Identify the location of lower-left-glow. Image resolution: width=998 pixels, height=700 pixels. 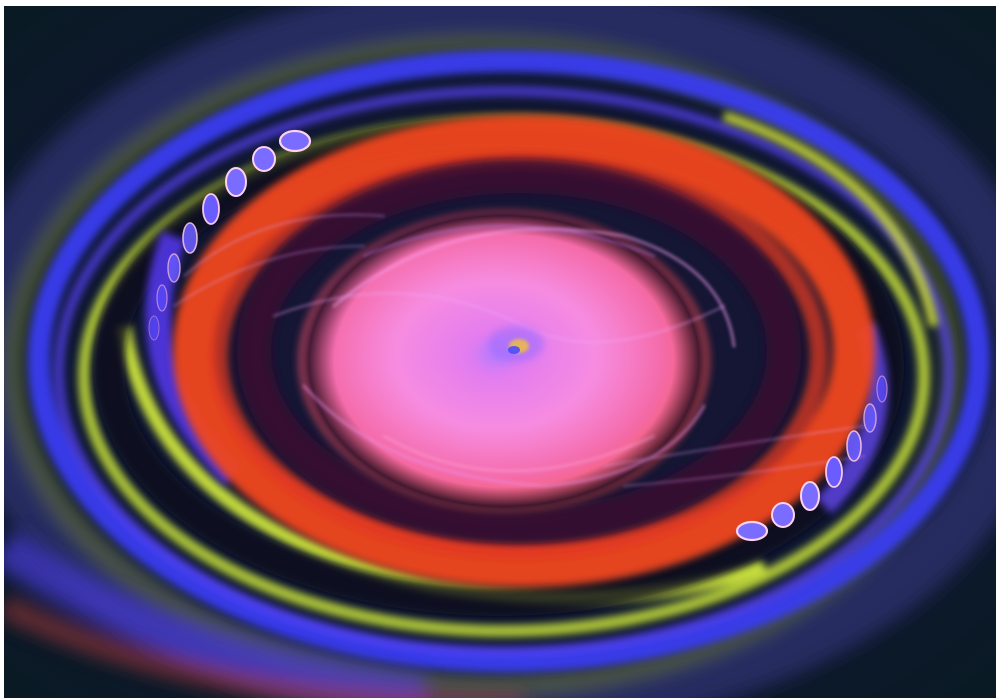
(264, 613).